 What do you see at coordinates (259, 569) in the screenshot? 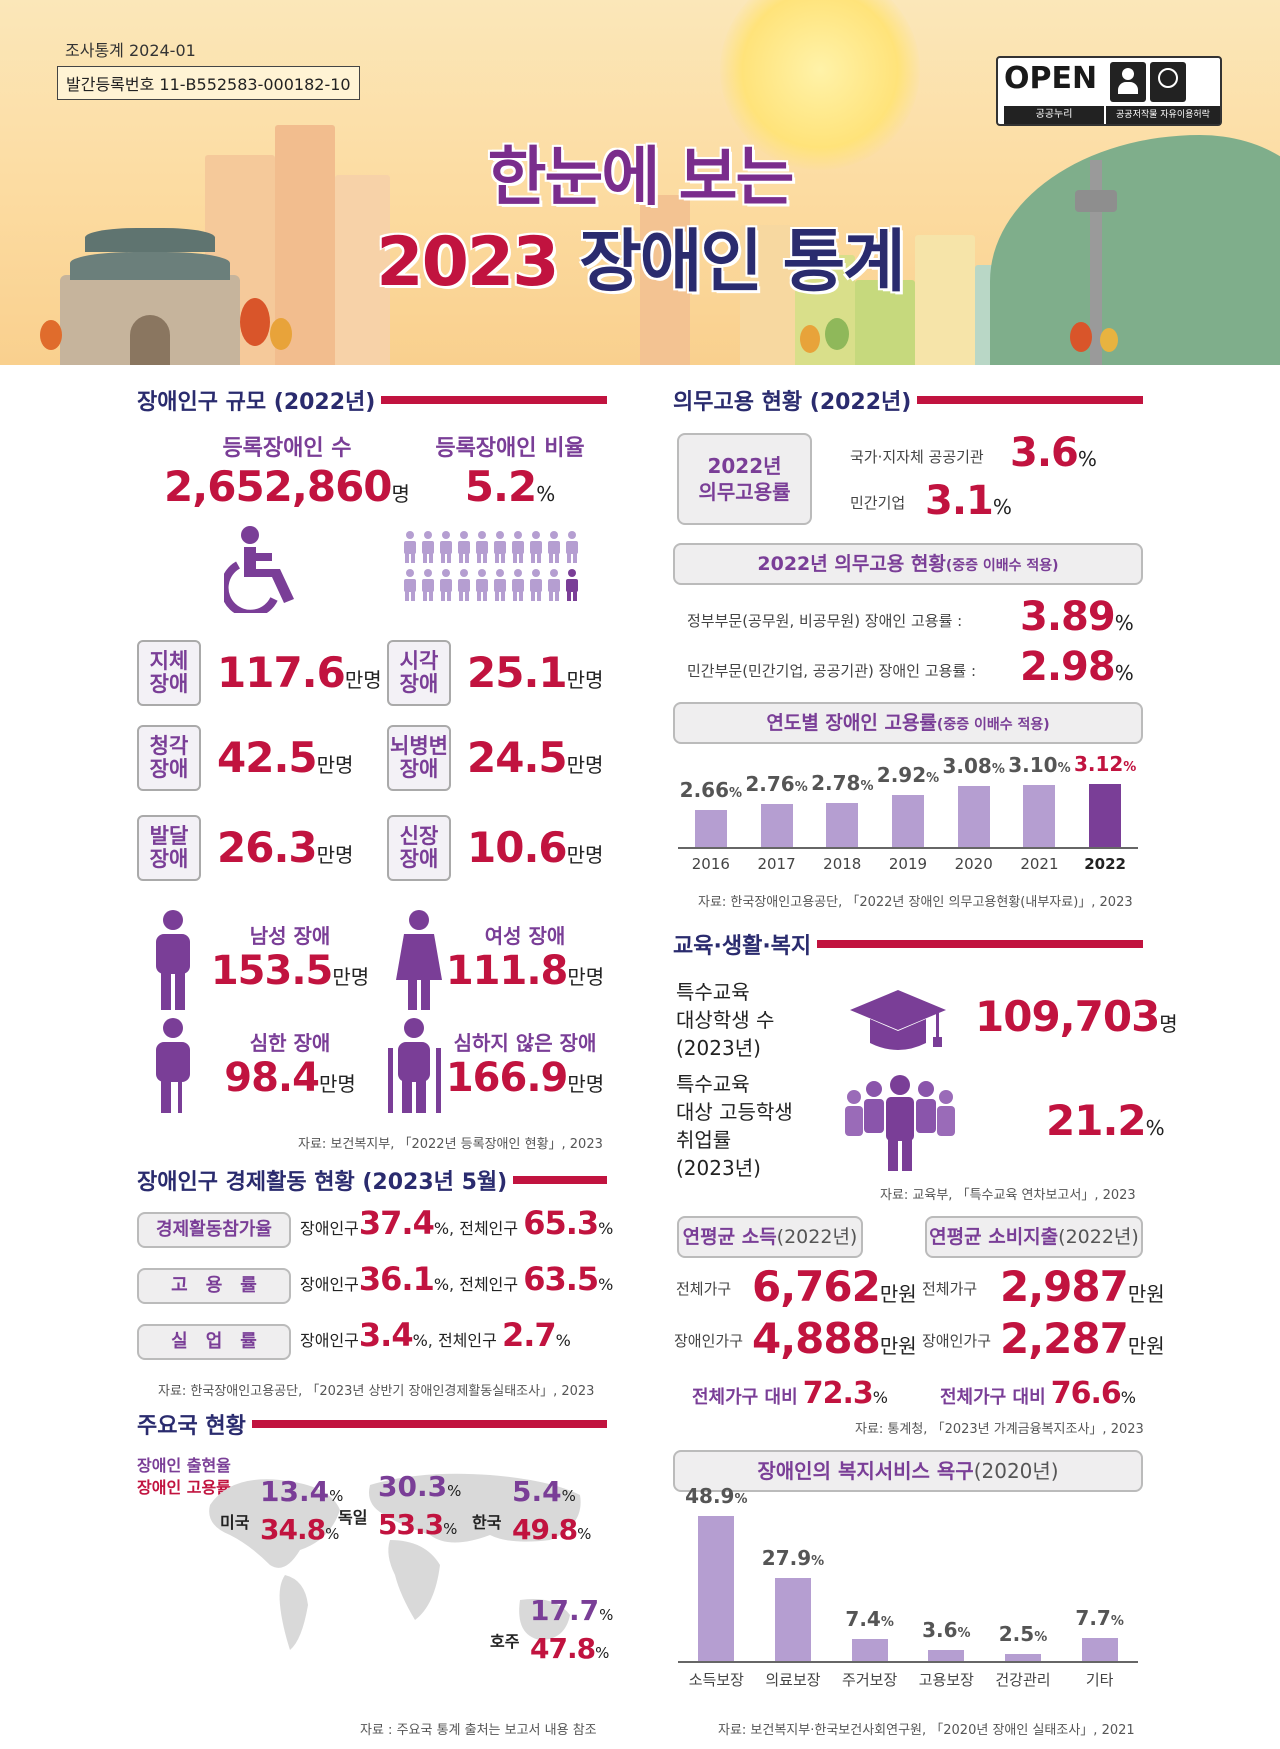
I see `wheelchair-icon` at bounding box center [259, 569].